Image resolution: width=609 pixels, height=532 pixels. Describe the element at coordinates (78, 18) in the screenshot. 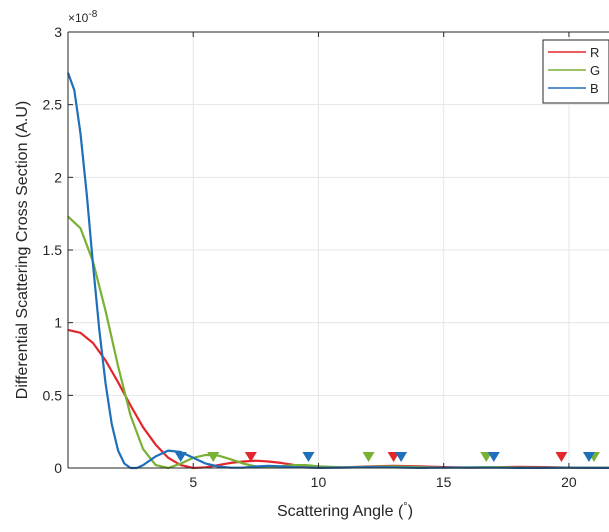

I see `y-exponent-base: ×10` at that location.